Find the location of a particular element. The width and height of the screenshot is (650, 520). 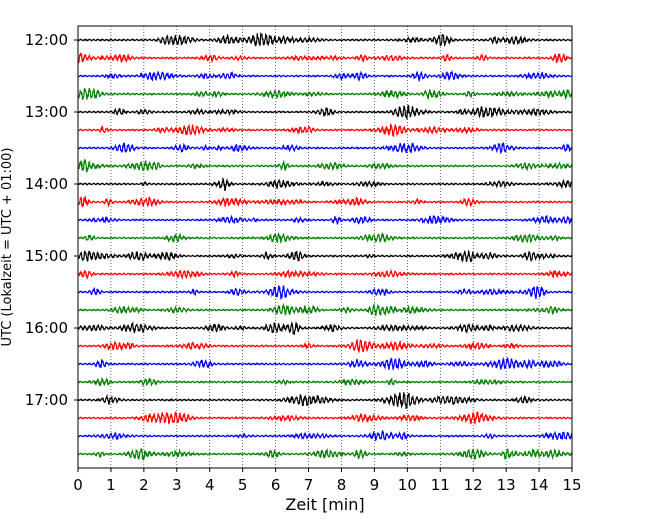

x-tick-label: 9 is located at coordinates (375, 485).